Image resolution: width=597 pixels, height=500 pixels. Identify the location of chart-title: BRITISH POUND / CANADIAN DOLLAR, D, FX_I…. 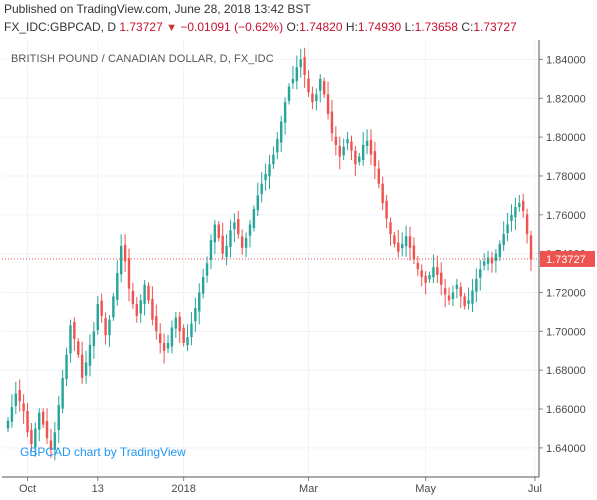
(142, 59).